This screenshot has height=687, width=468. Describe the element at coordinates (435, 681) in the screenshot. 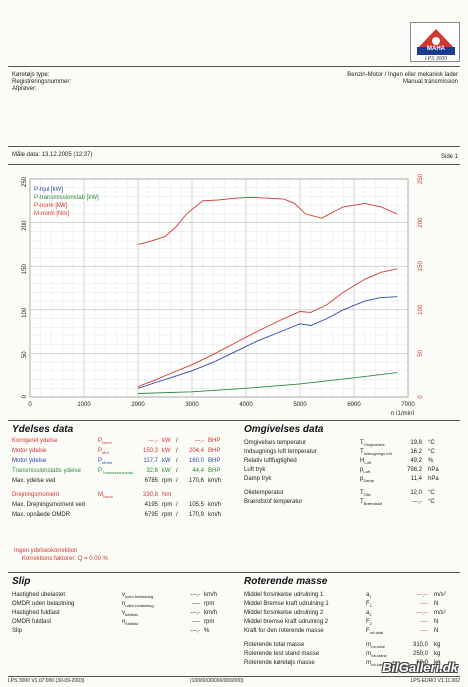

I see `footer-right: LPS-EURO V1.11.002` at that location.